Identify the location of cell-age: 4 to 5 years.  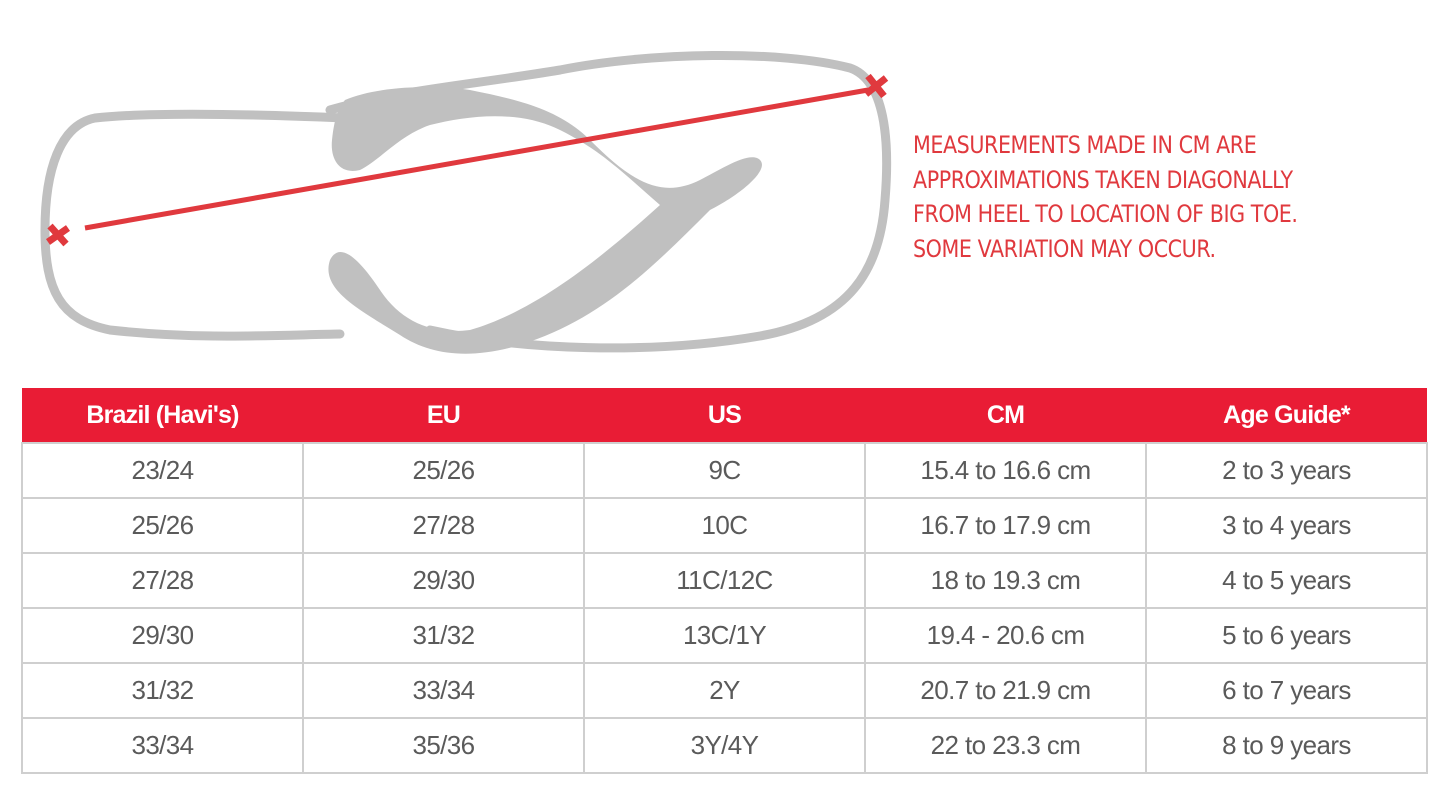
(1286, 580).